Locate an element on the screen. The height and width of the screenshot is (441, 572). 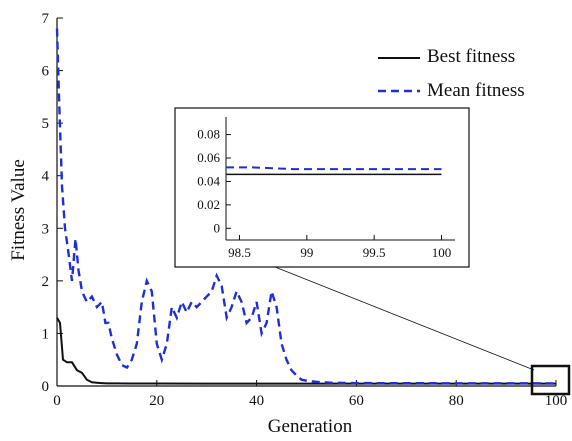
y-tick-label: 0 is located at coordinates (46, 387).